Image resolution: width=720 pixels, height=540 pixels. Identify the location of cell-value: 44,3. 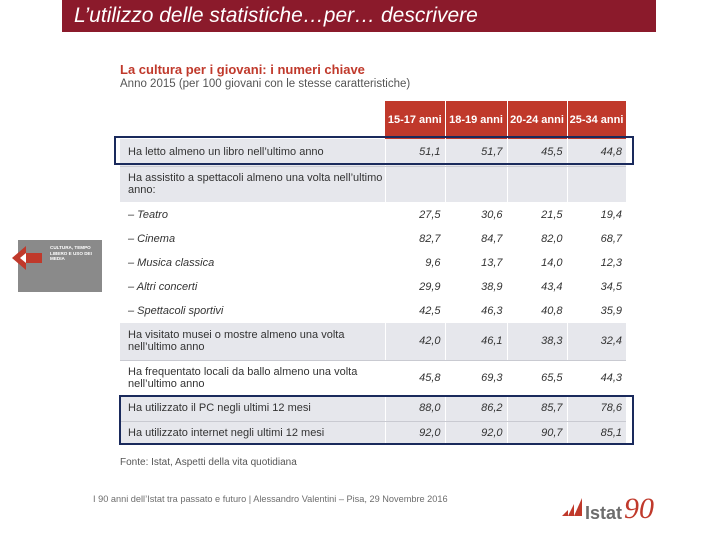
(596, 378).